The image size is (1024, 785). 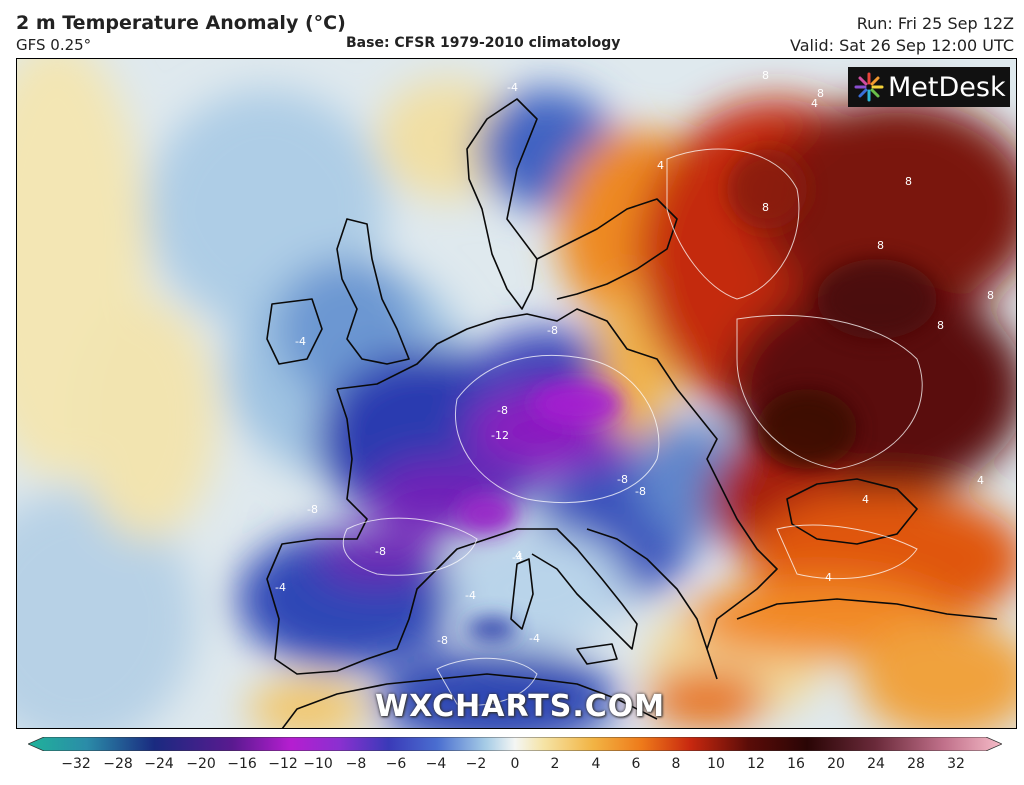 I want to click on legend-tick: 6, so click(x=636, y=764).